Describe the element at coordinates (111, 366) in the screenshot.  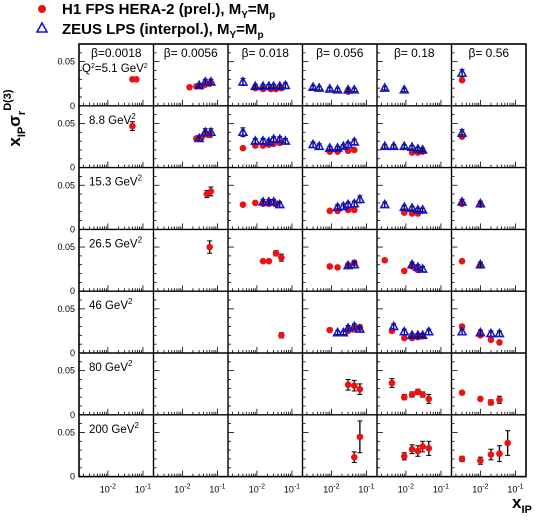
I see `q2-label: 80 GeV2` at that location.